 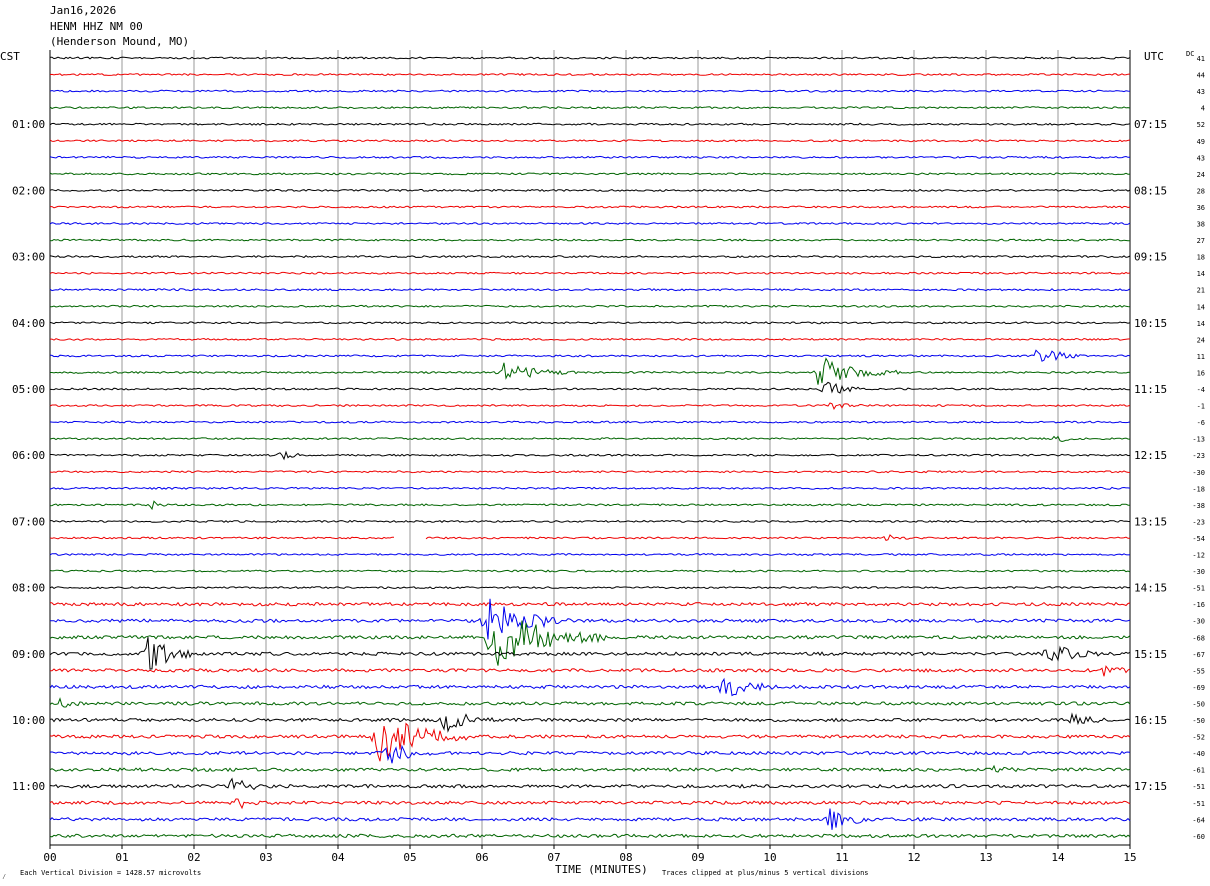 What do you see at coordinates (1198, 820) in the screenshot?
I see `dc-offset-label: -64` at bounding box center [1198, 820].